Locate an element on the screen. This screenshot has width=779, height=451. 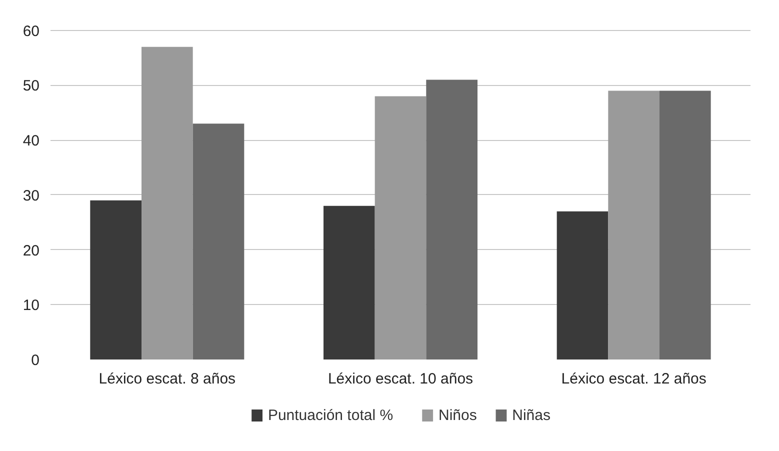
y-tick-label: 60 is located at coordinates (31, 31).